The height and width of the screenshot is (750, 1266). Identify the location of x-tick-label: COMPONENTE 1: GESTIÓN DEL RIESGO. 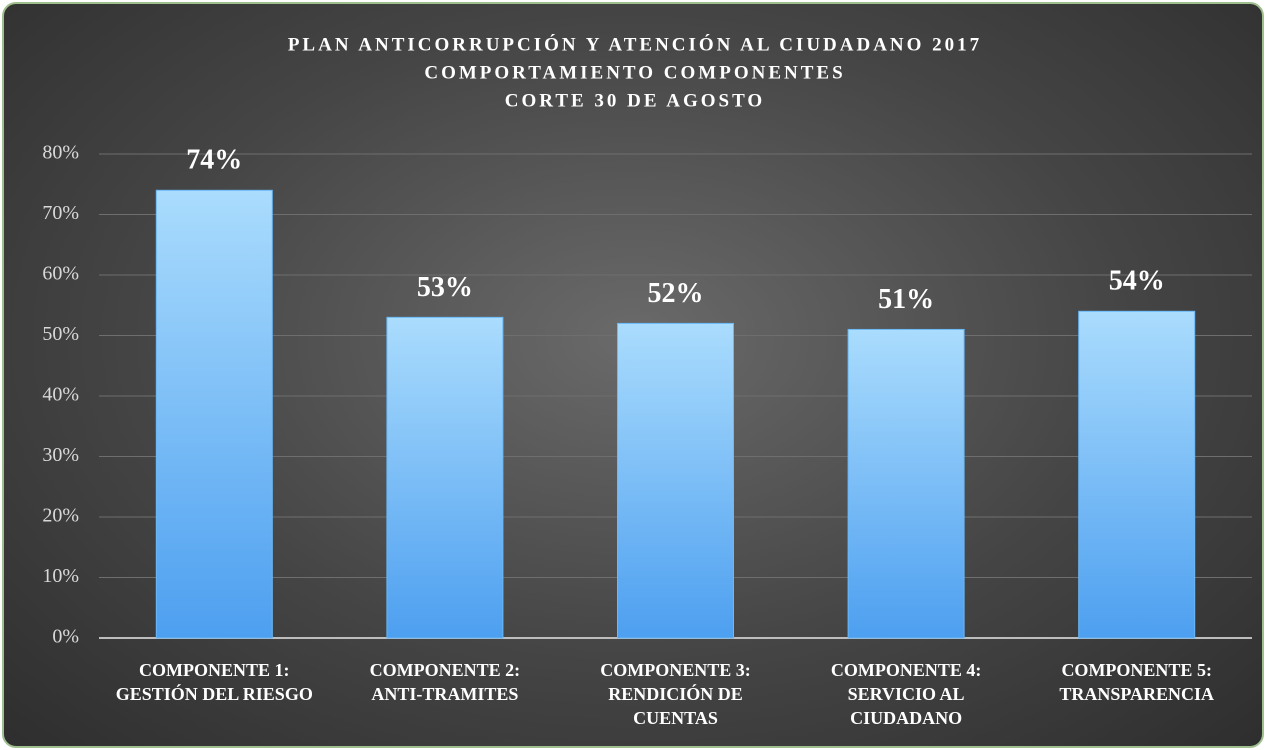
(214, 682).